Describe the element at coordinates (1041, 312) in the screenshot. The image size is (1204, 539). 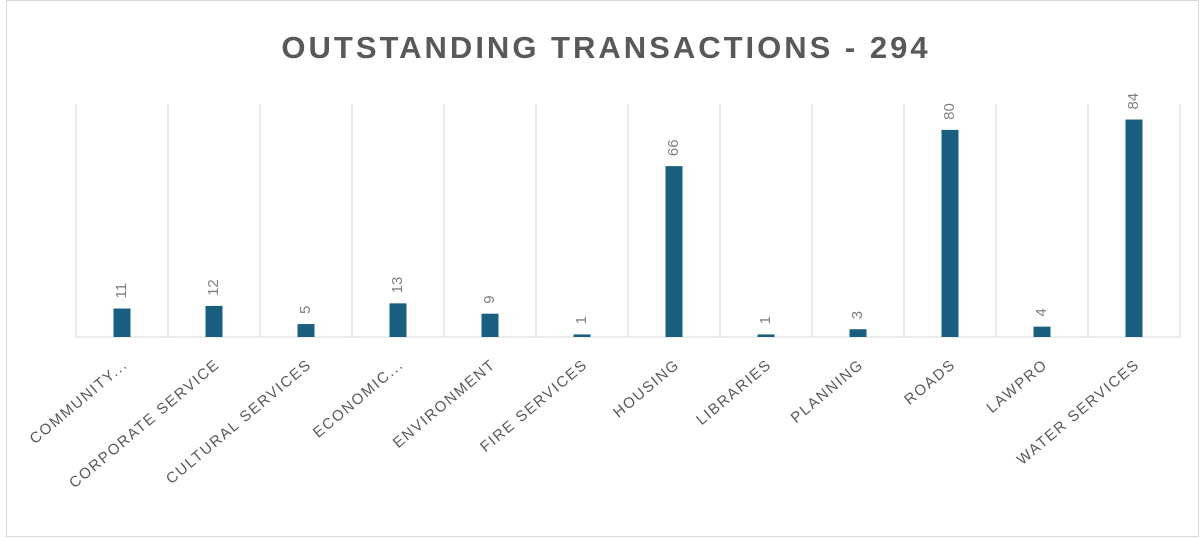
I see `data-label: 4` at that location.